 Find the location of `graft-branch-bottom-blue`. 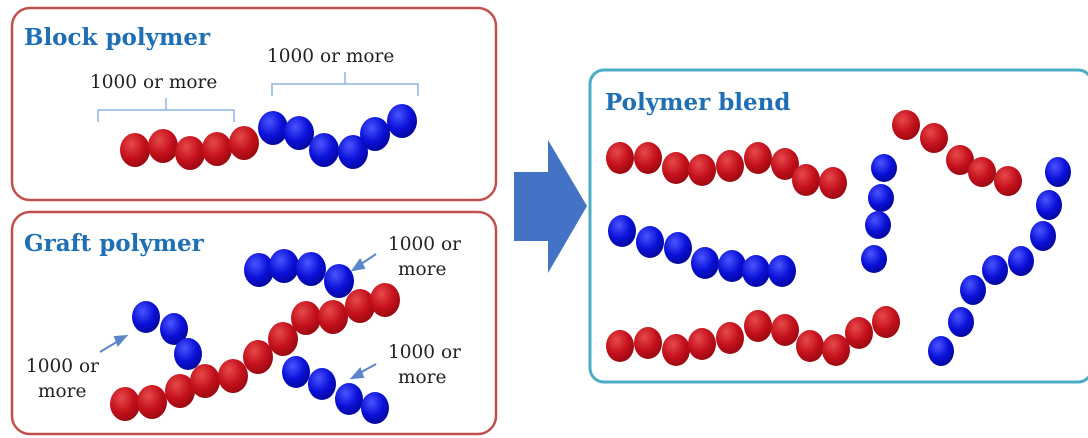

graft-branch-bottom-blue is located at coordinates (335, 390).